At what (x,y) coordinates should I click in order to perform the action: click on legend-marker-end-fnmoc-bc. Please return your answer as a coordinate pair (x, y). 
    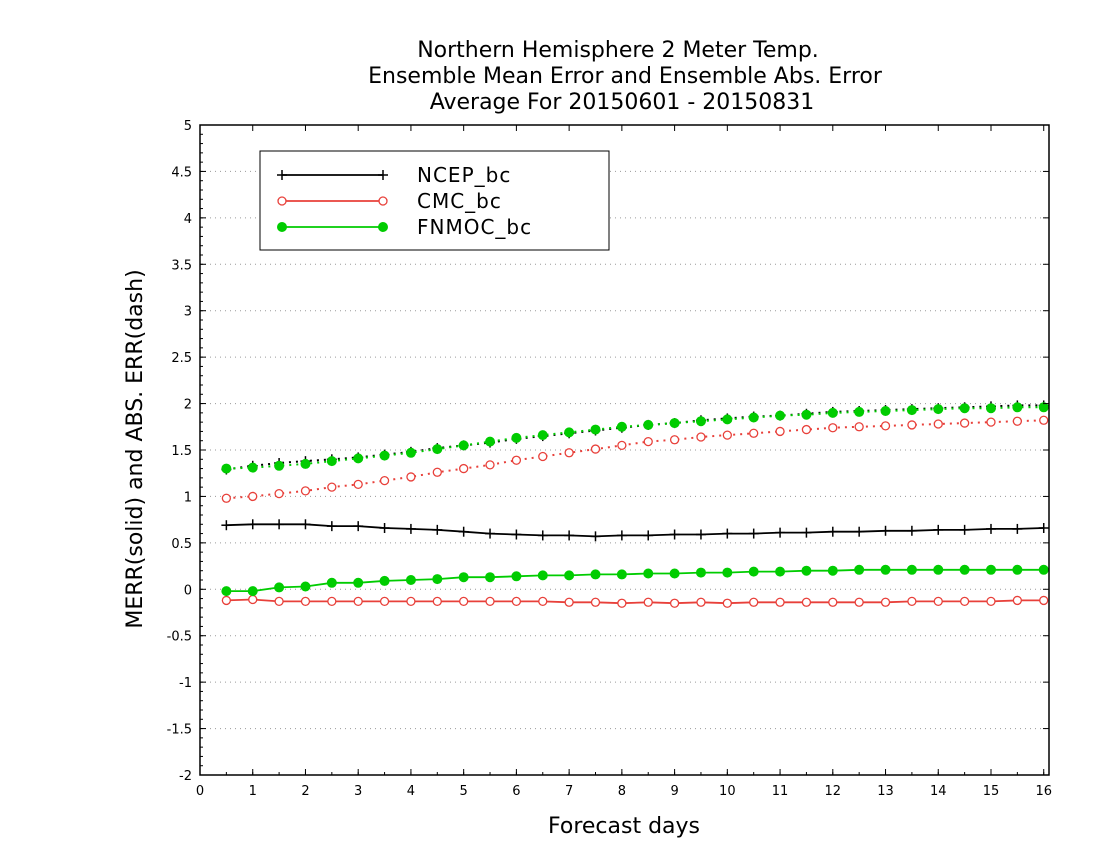
    Looking at the image, I should click on (383, 227).